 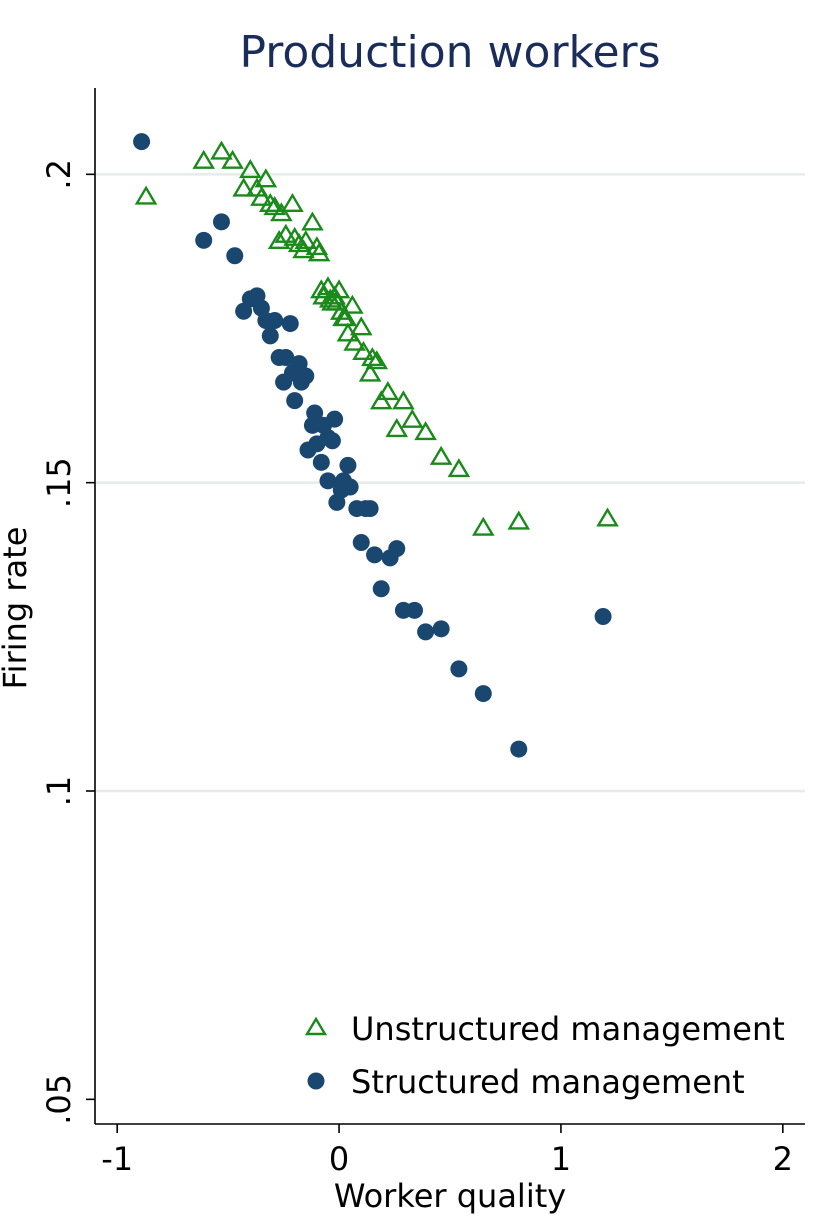 I want to click on y-tick-label: .2, so click(x=59, y=174).